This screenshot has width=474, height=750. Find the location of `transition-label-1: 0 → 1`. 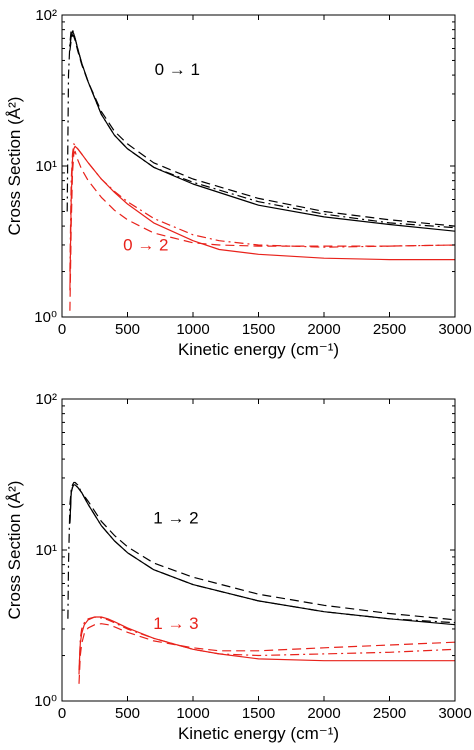

transition-label-1: 0 → 1 is located at coordinates (177, 69).